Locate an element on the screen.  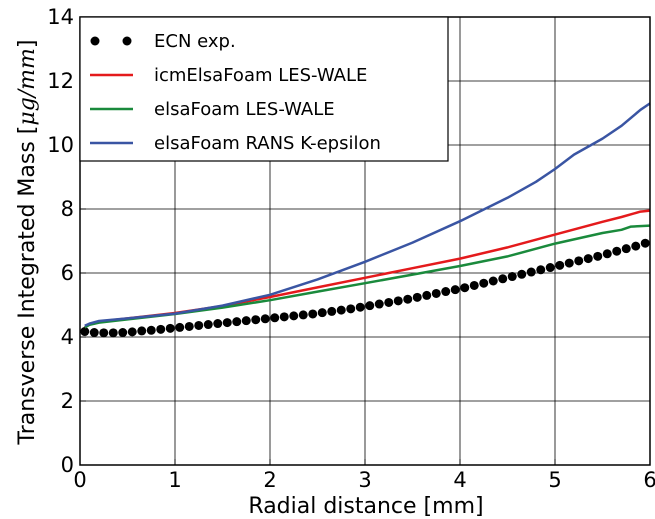
legend-label: elsaFoam LES-WALE is located at coordinates (244, 109).